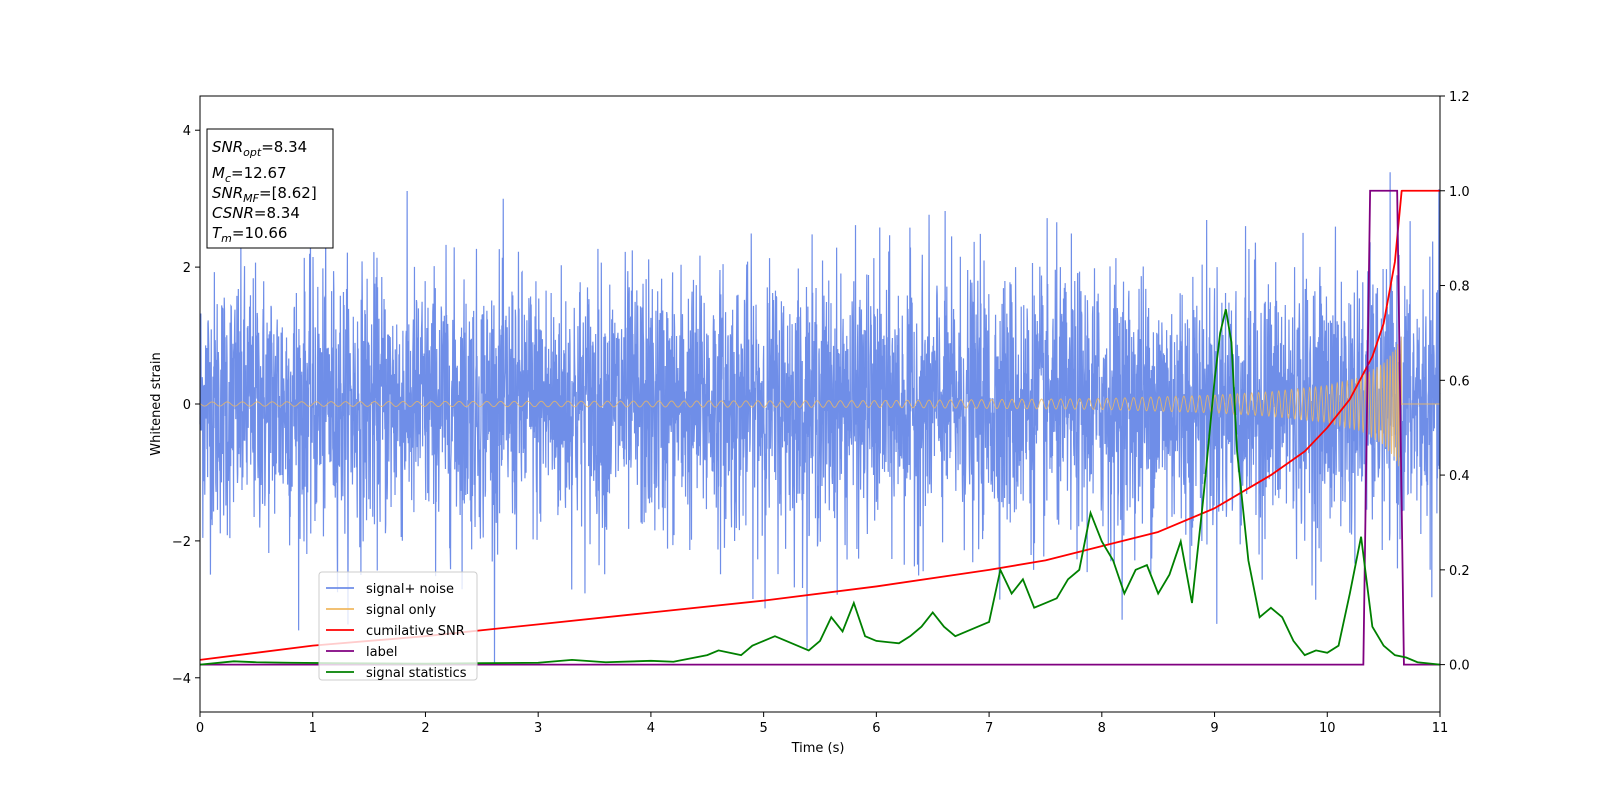 This screenshot has height=800, width=1600. Describe the element at coordinates (1440, 728) in the screenshot. I see `x-tick-label: 11` at that location.